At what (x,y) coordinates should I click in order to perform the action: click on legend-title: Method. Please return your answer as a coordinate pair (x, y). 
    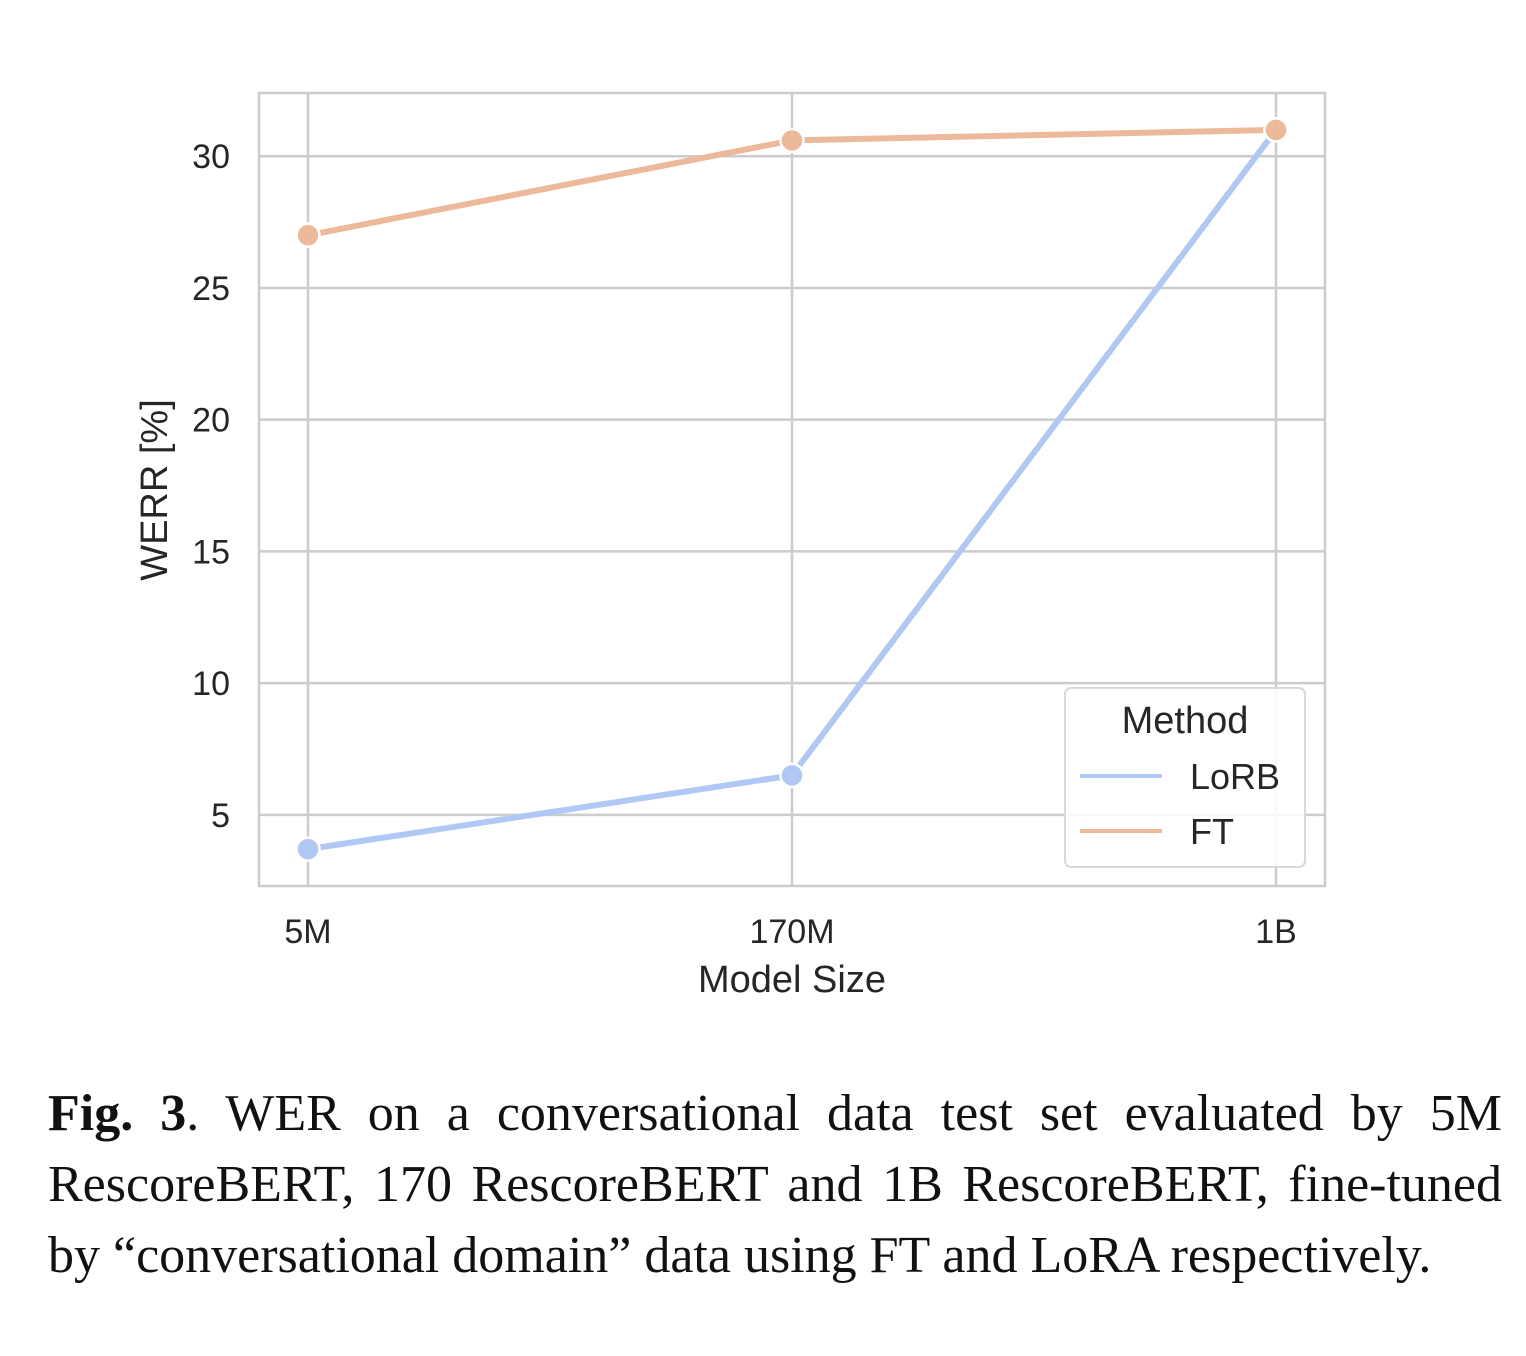
    Looking at the image, I should click on (1185, 721).